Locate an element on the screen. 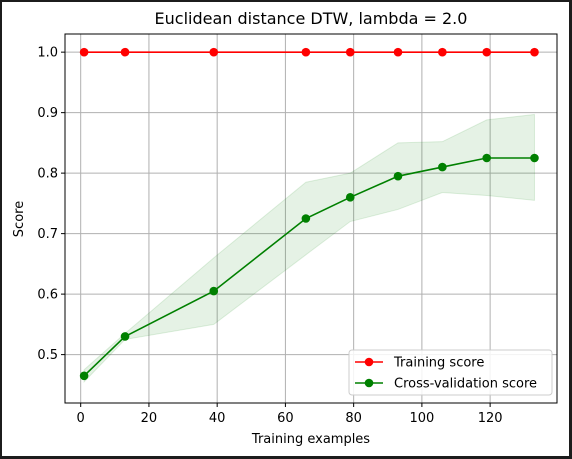  x-tick-label: 60 is located at coordinates (285, 418).